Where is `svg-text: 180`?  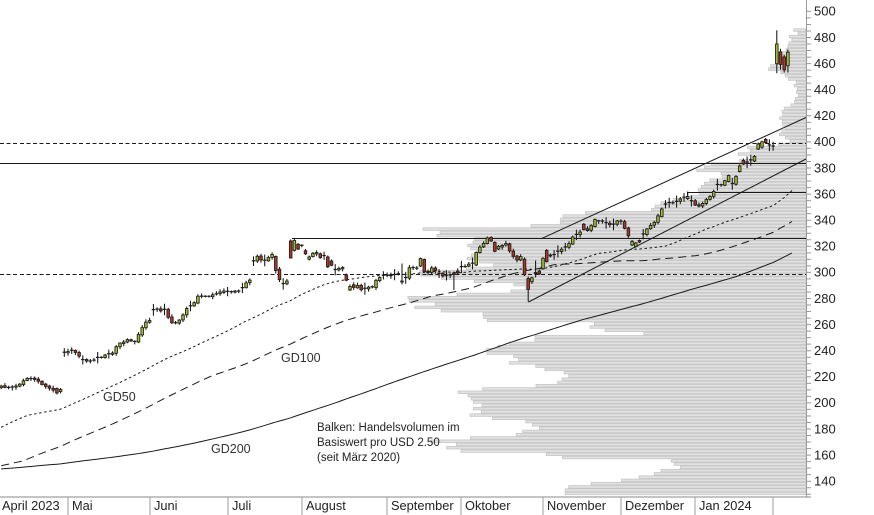
svg-text: 180 is located at coordinates (825, 428).